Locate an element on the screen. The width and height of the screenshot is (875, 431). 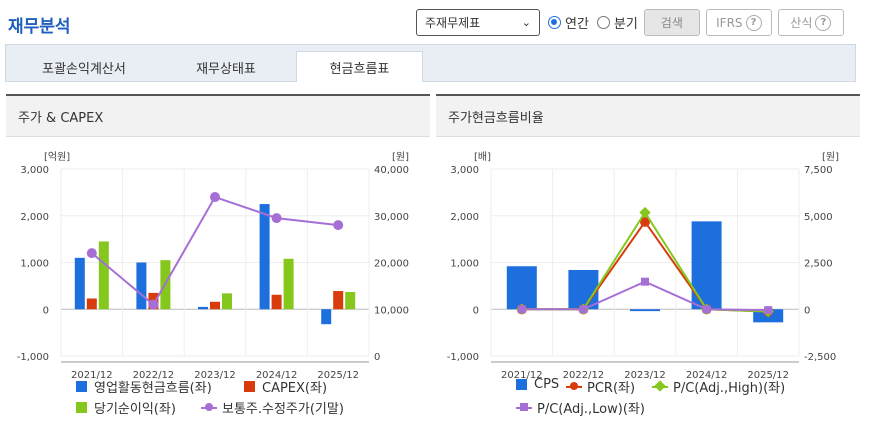
legend-item: 보통주.수정주가(기말) is located at coordinates (272, 407).